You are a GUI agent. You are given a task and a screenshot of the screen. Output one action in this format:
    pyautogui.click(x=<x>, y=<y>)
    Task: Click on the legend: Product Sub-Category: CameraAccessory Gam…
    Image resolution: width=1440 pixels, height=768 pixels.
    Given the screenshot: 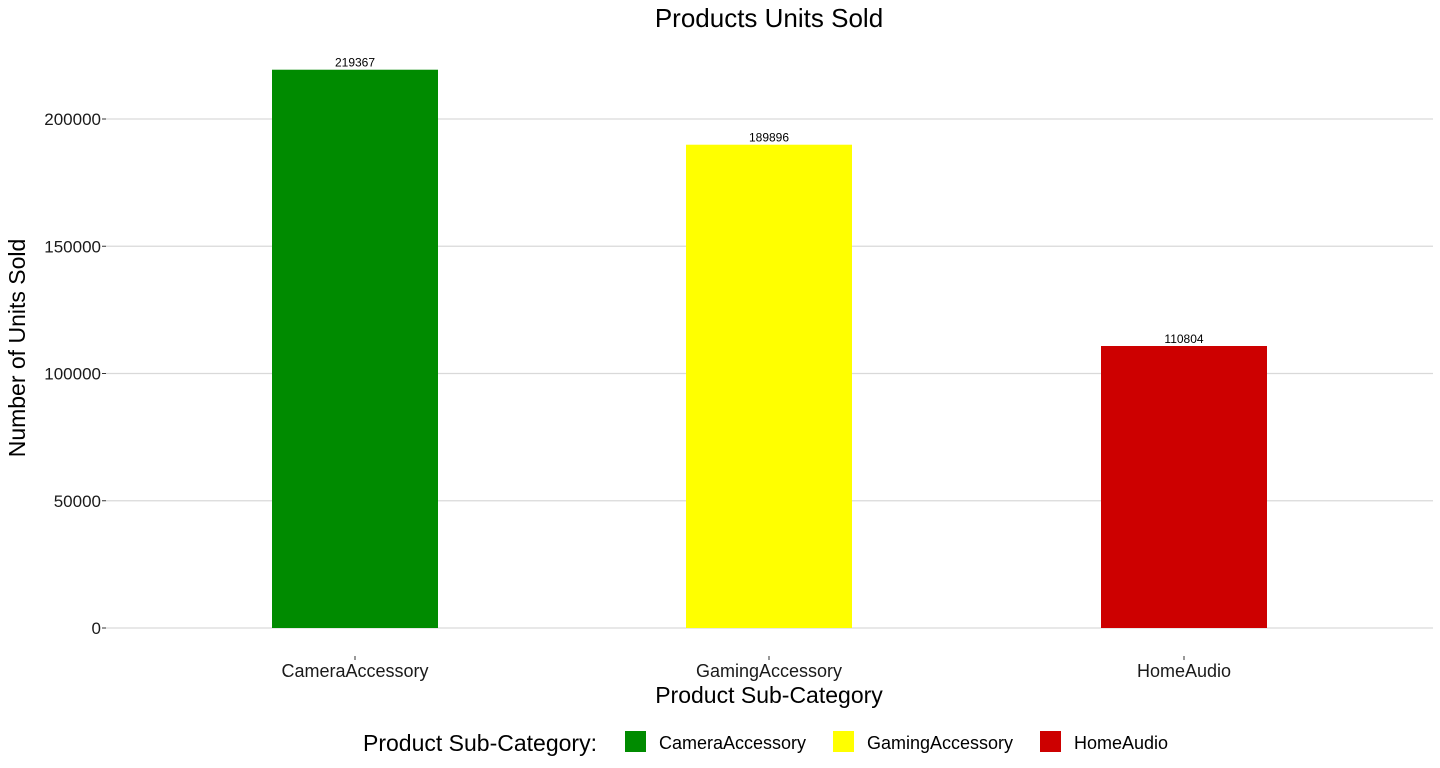 What is the action you would take?
    pyautogui.click(x=765, y=743)
    